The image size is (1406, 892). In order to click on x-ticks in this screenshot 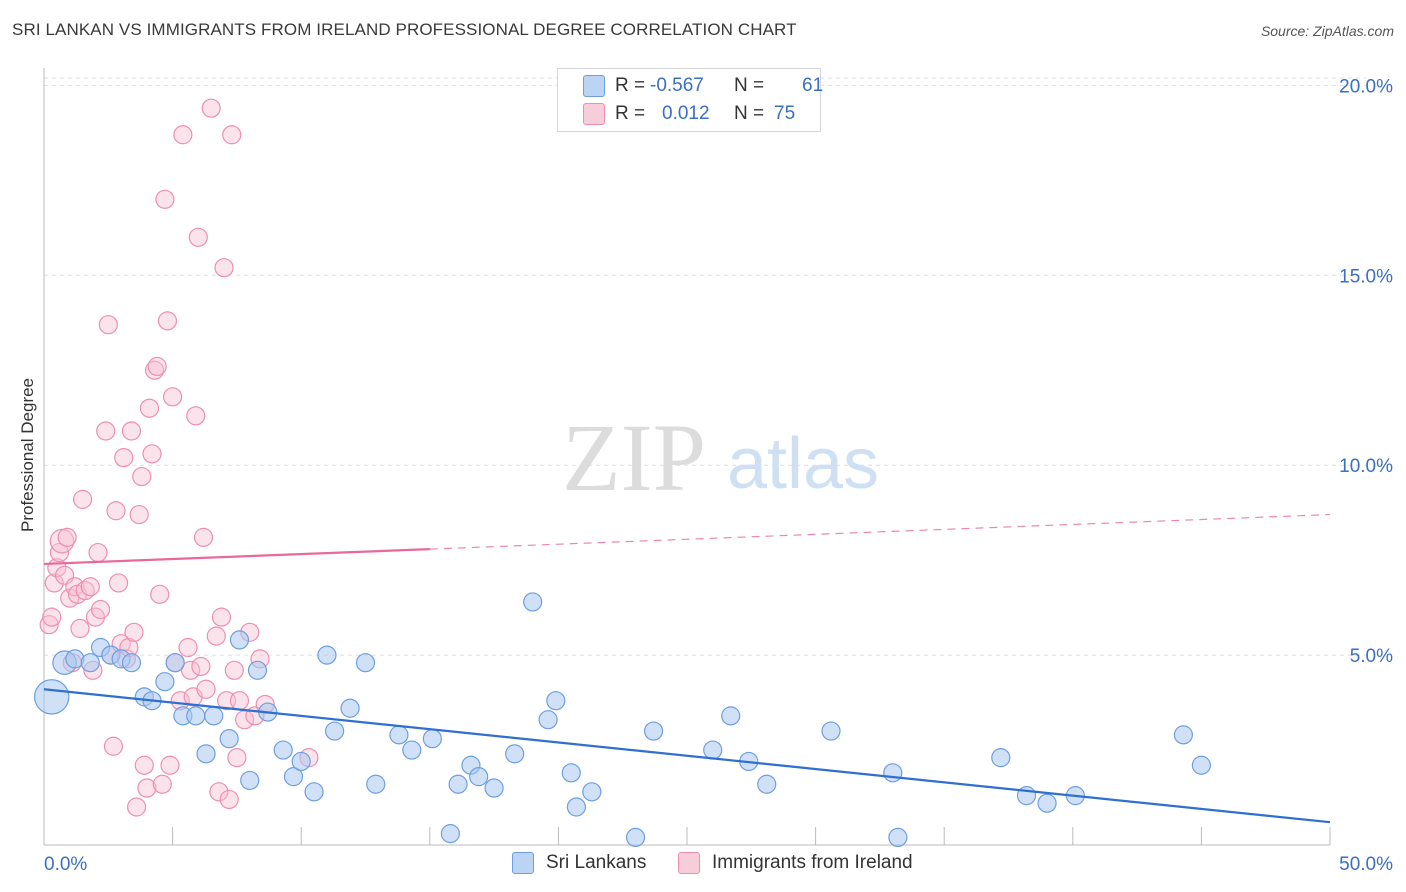, I will do `click(751, 836)`.